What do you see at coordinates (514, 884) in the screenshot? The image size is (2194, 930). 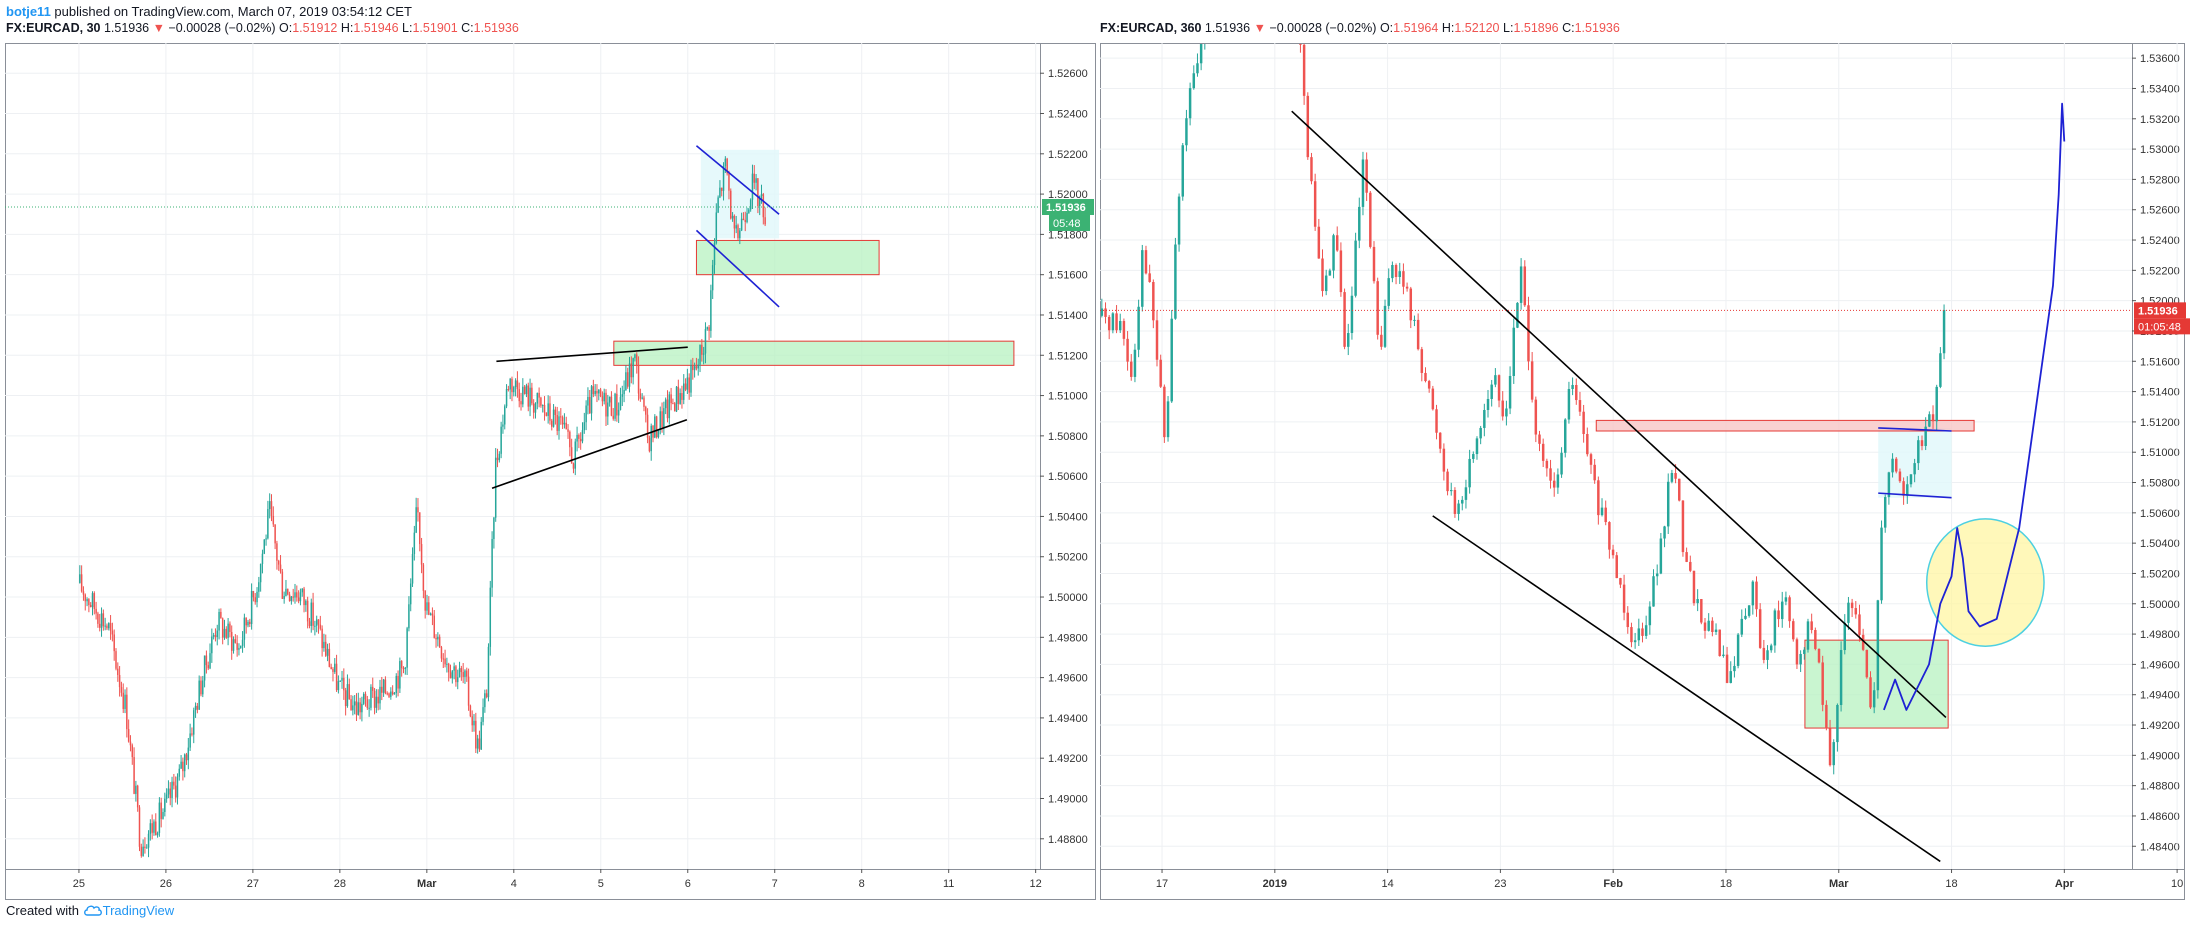 I see `left-x-tick-label: 4` at bounding box center [514, 884].